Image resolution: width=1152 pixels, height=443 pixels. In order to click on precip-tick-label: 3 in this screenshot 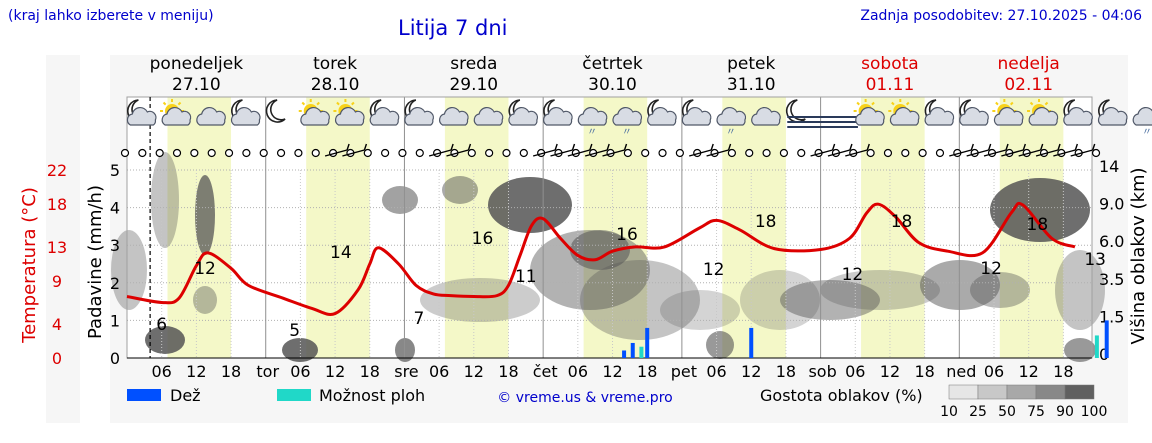, I will do `click(115, 245)`.